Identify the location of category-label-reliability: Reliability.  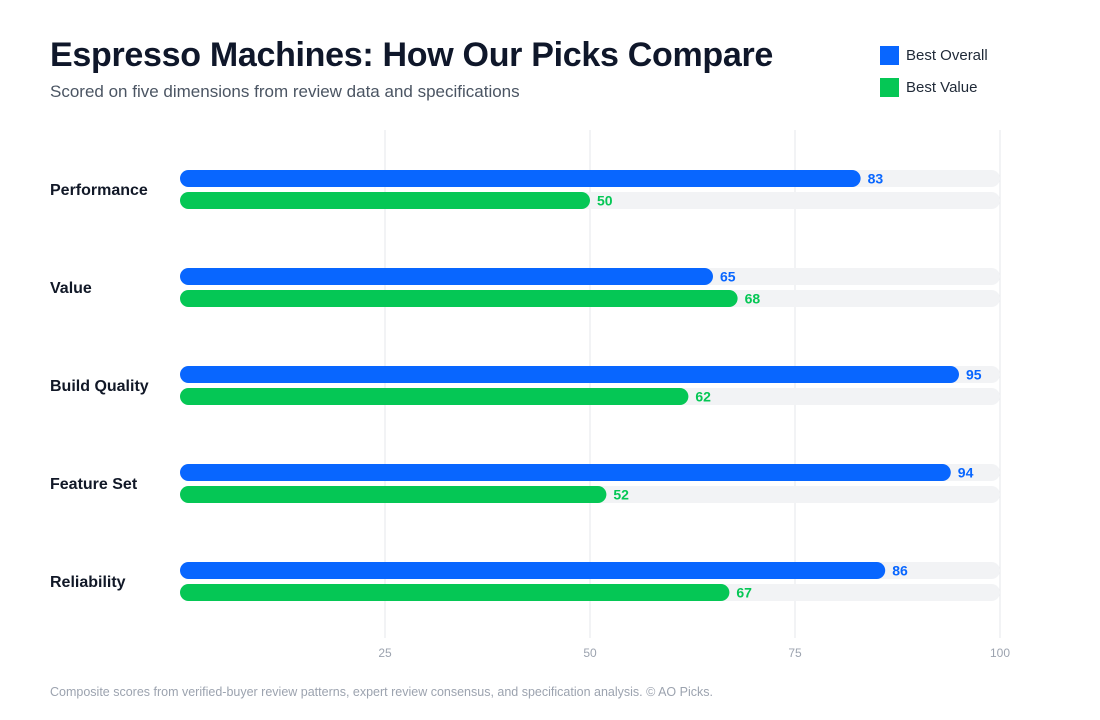
(88, 582).